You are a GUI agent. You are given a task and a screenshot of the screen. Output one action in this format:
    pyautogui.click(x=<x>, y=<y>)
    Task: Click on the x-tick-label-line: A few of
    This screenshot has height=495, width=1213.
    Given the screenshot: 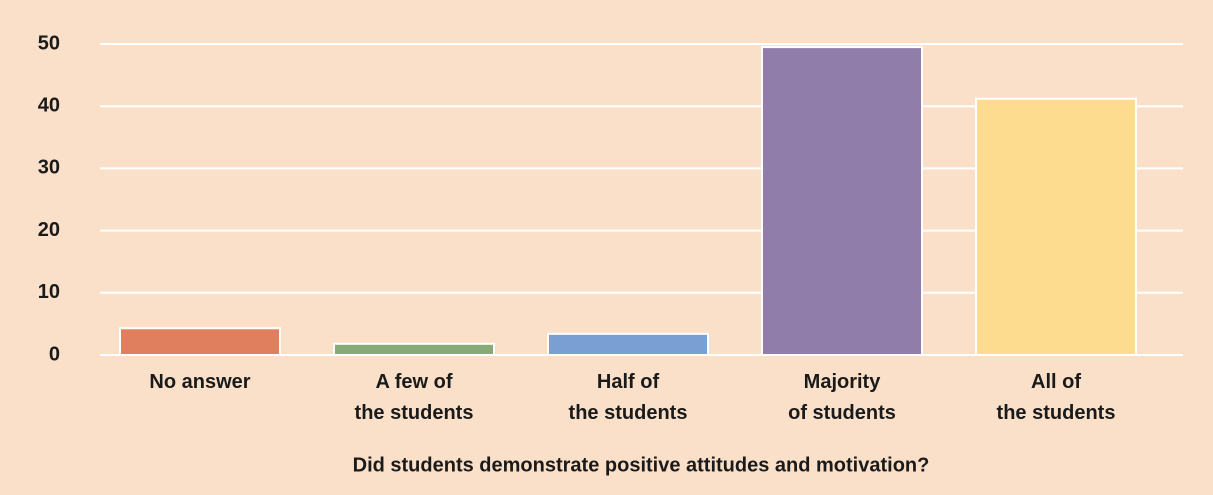 What is the action you would take?
    pyautogui.click(x=413, y=382)
    